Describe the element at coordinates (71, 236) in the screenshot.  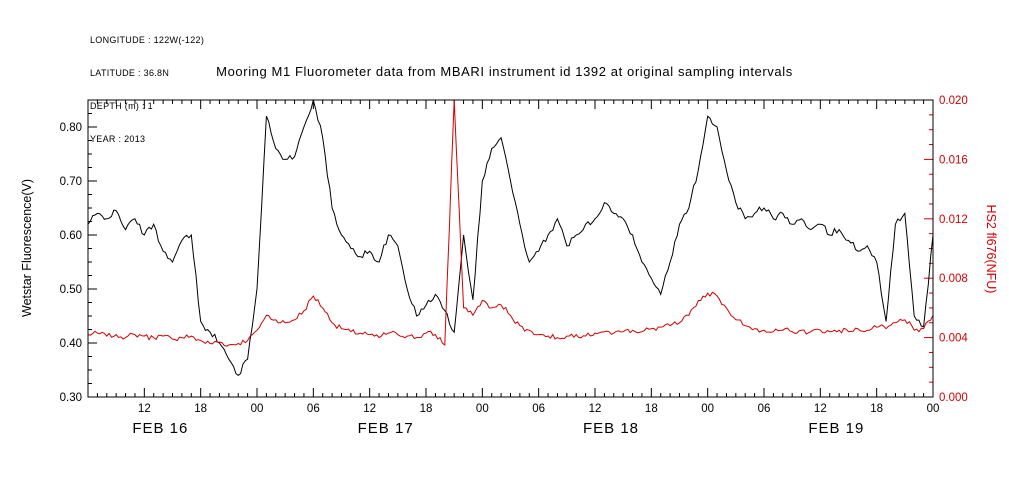
I see `y-left-tick-label: 0.60` at that location.